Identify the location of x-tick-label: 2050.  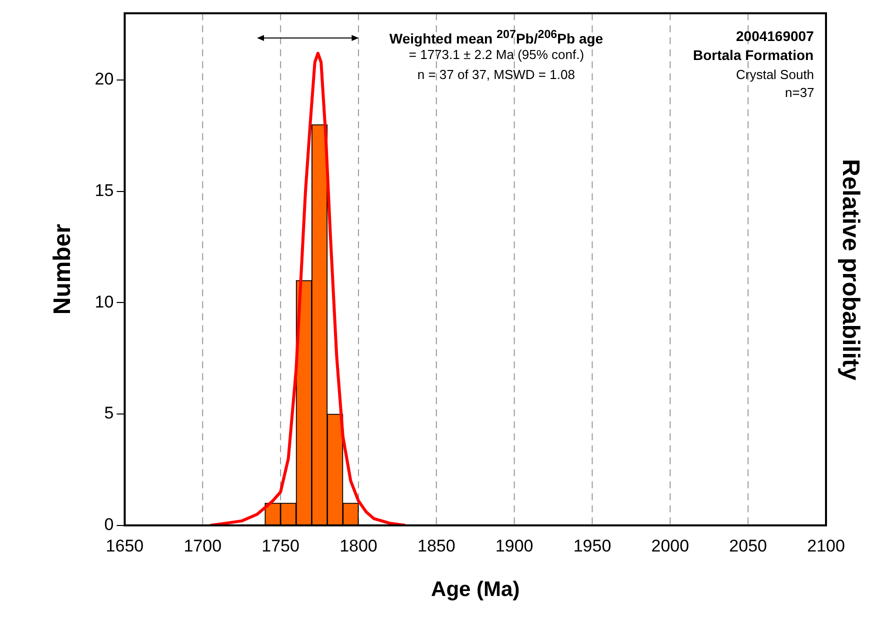
(748, 546).